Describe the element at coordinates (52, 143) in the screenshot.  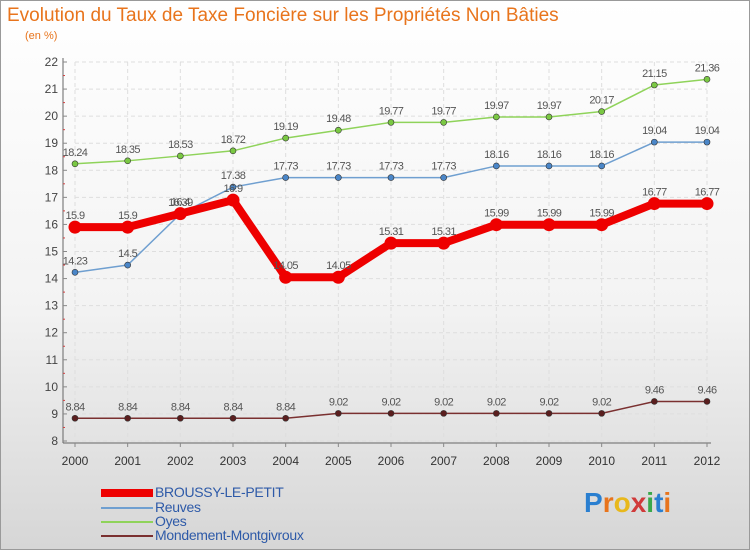
I see `y-tick-label: 19` at that location.